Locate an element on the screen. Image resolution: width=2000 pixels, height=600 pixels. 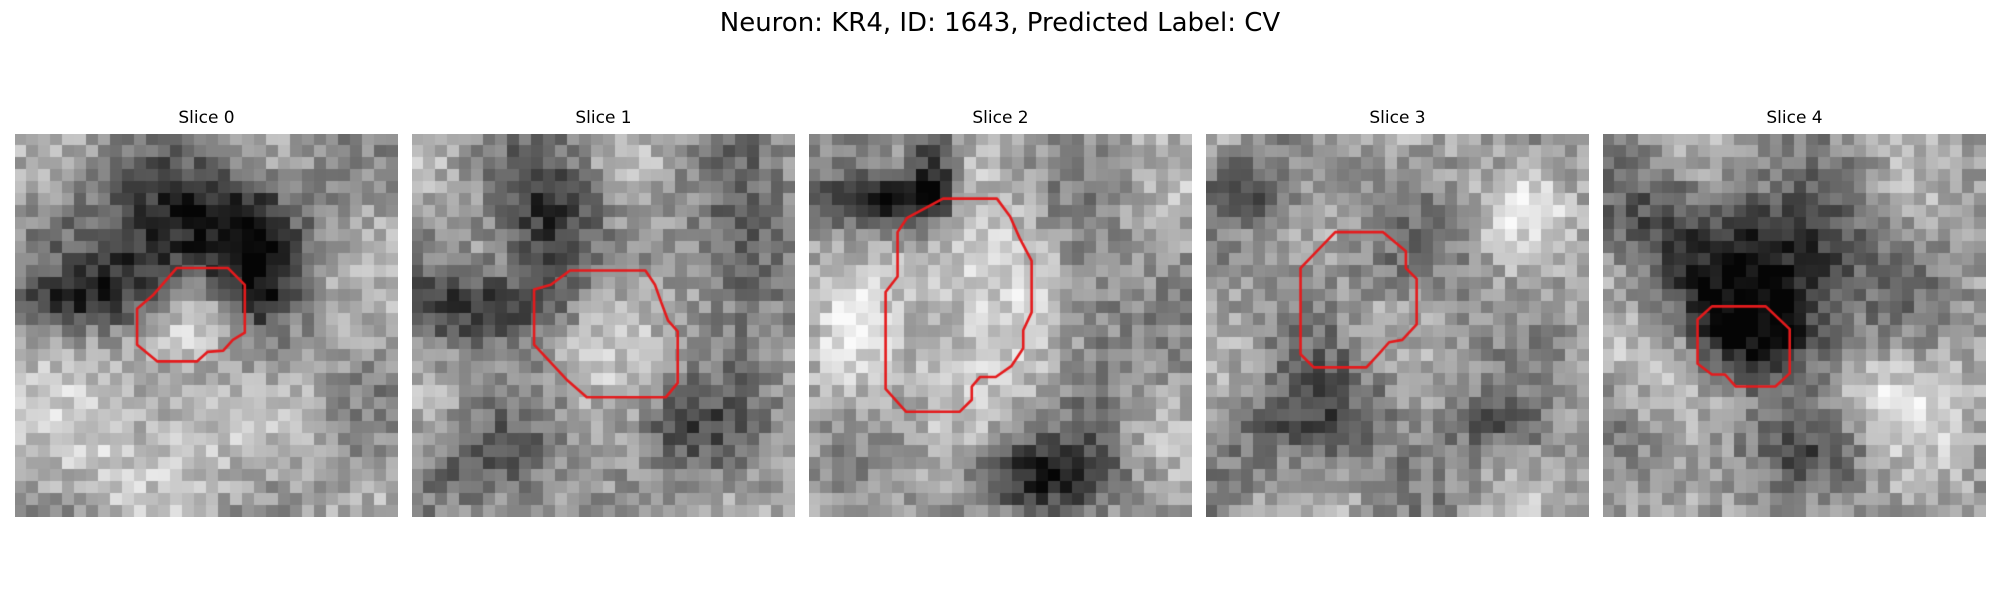
slice-title-4: Slice 4 is located at coordinates (1794, 118).